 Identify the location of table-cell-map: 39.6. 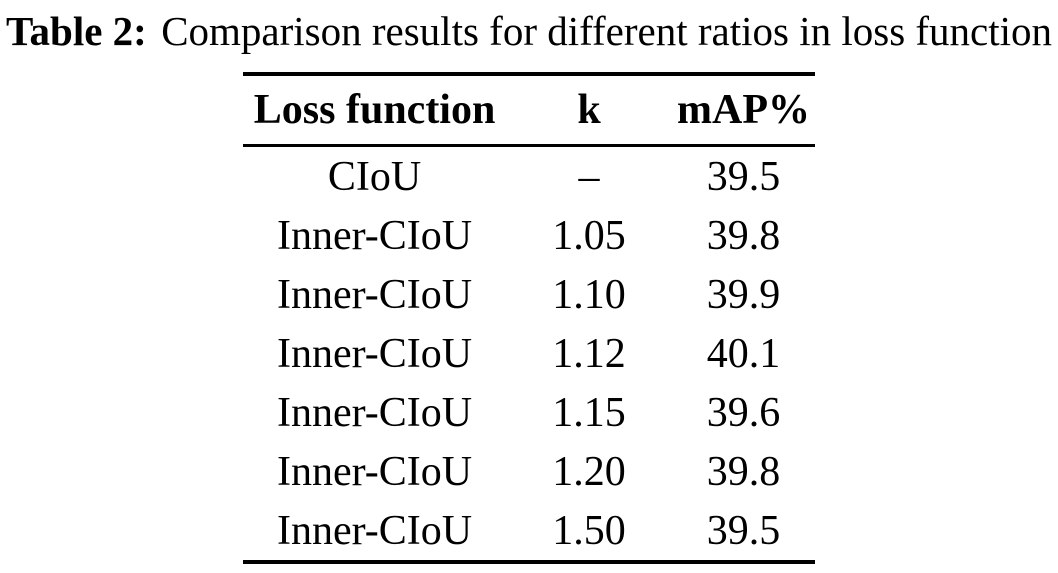
(743, 412).